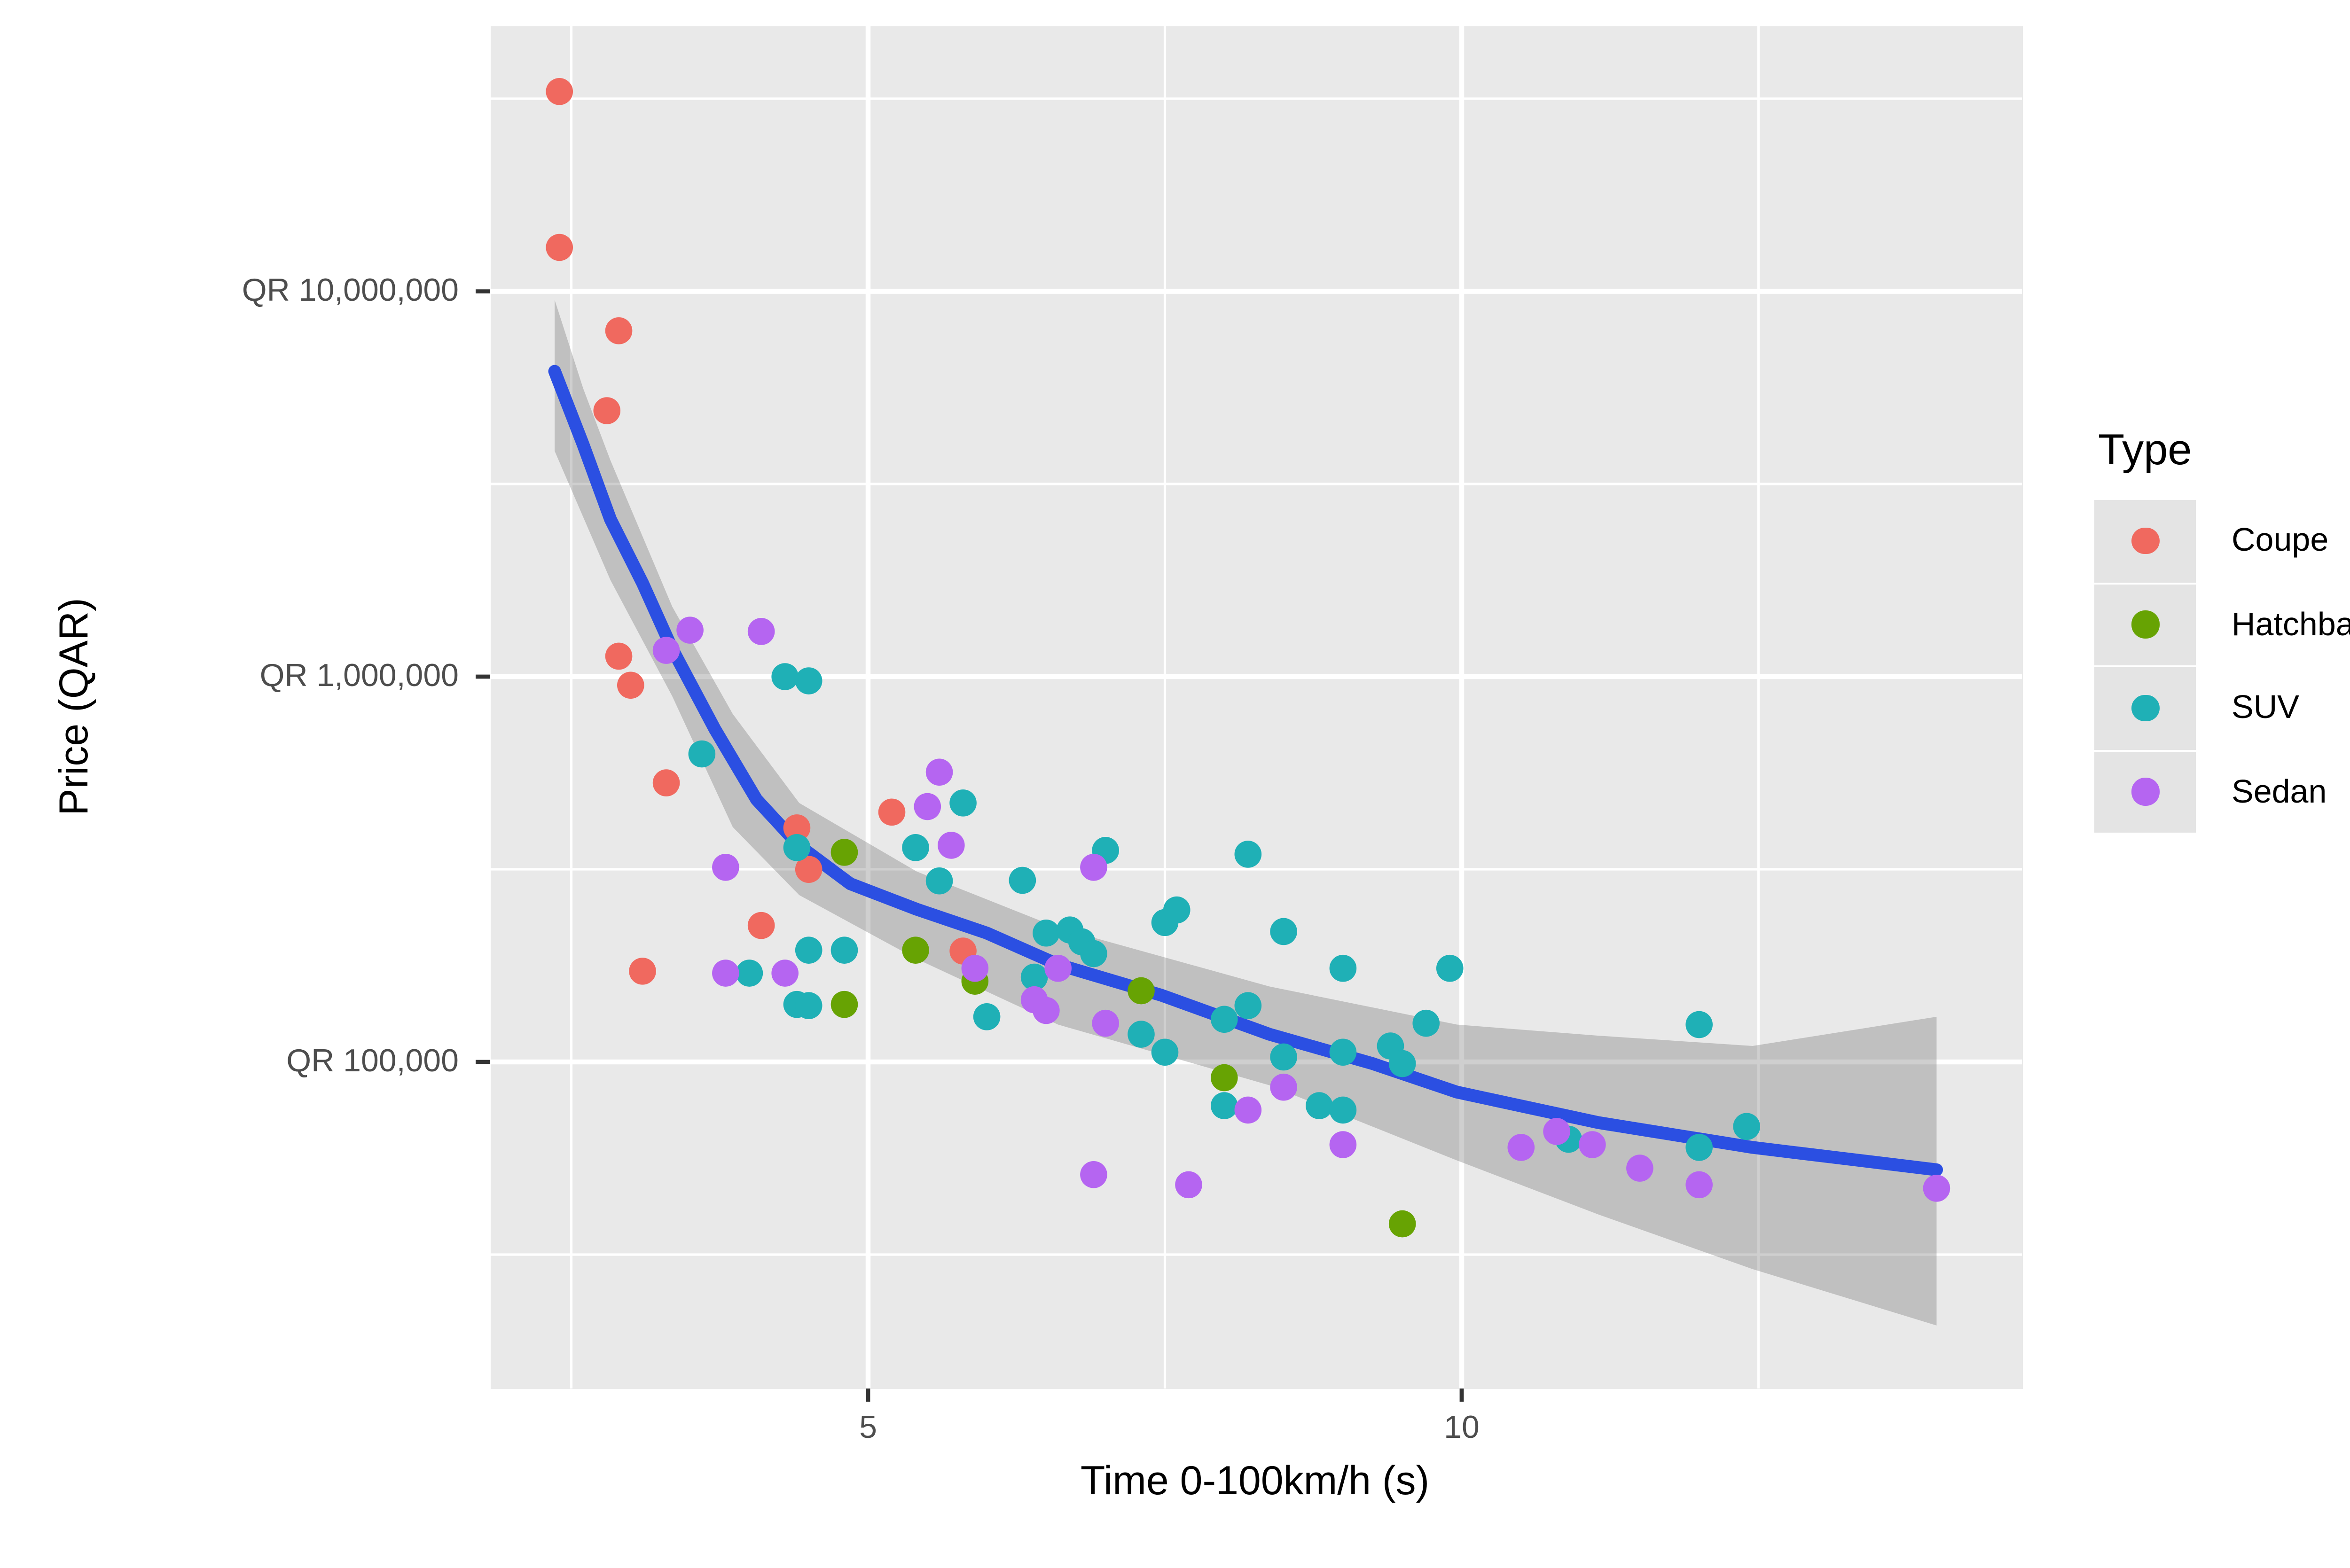 Image resolution: width=2350 pixels, height=1568 pixels. Describe the element at coordinates (2222, 666) in the screenshot. I see `legend-rows: Coupe Hatchback SUV Sedan` at that location.